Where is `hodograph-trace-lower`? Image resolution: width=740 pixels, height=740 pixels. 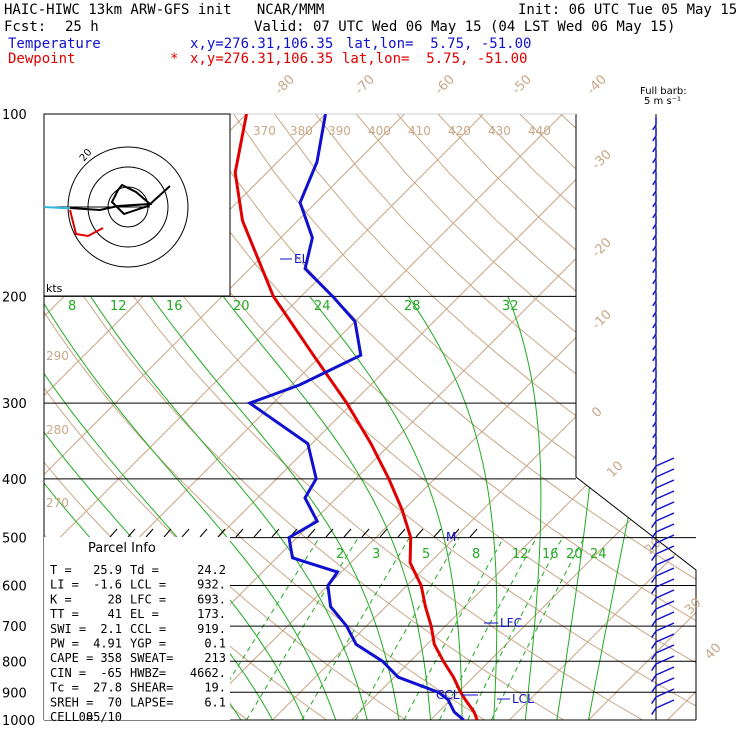 hodograph-trace-lower is located at coordinates (86, 223).